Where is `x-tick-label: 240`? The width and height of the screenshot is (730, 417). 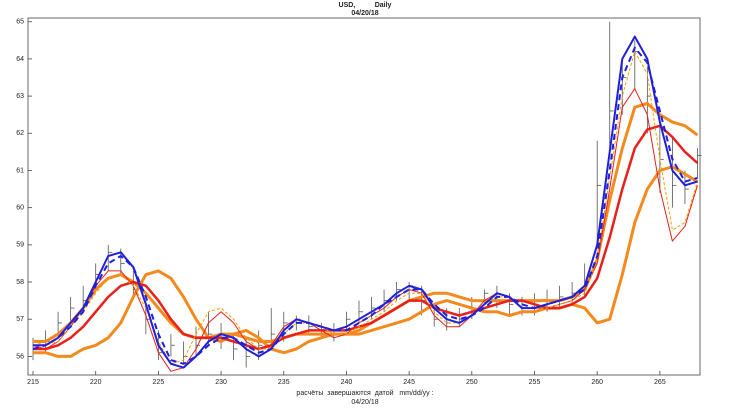
x-tick-label: 240 is located at coordinates (347, 382).